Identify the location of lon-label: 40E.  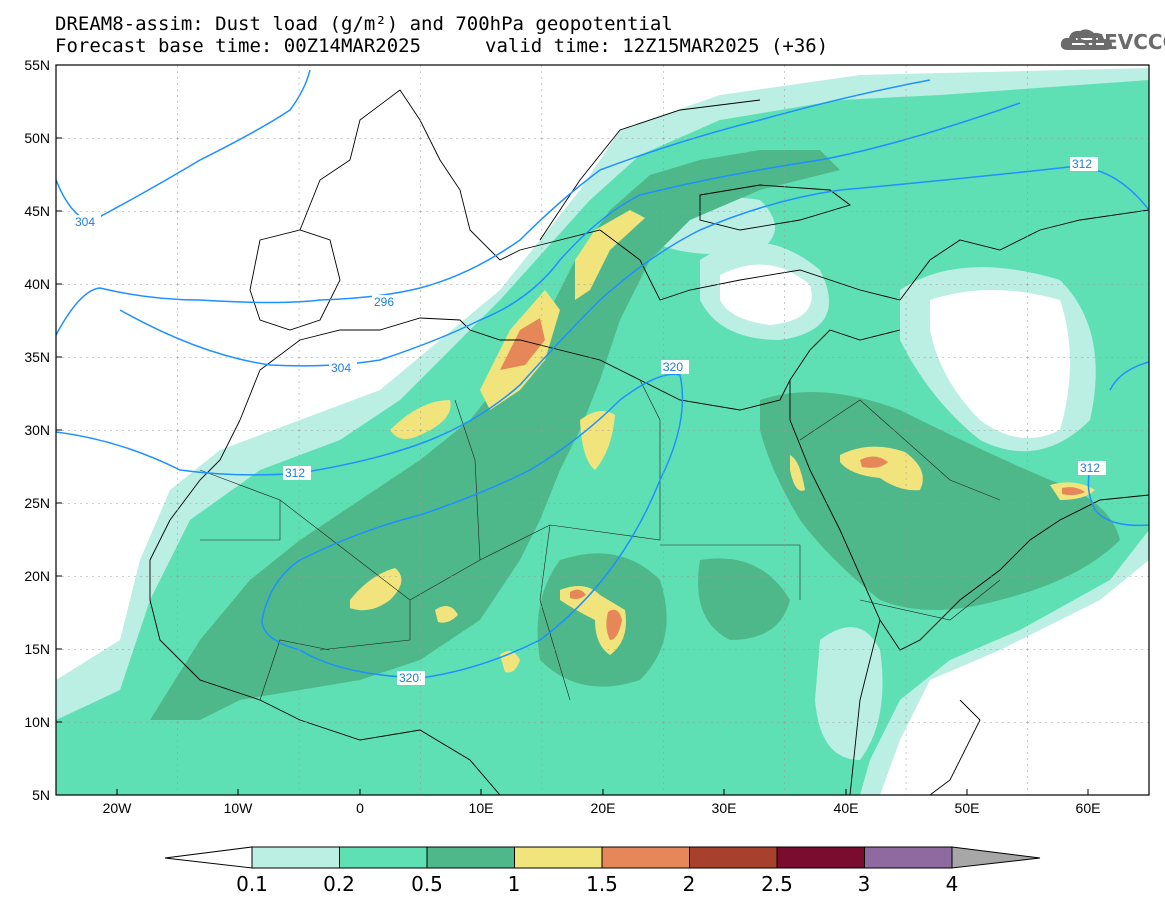
(846, 808).